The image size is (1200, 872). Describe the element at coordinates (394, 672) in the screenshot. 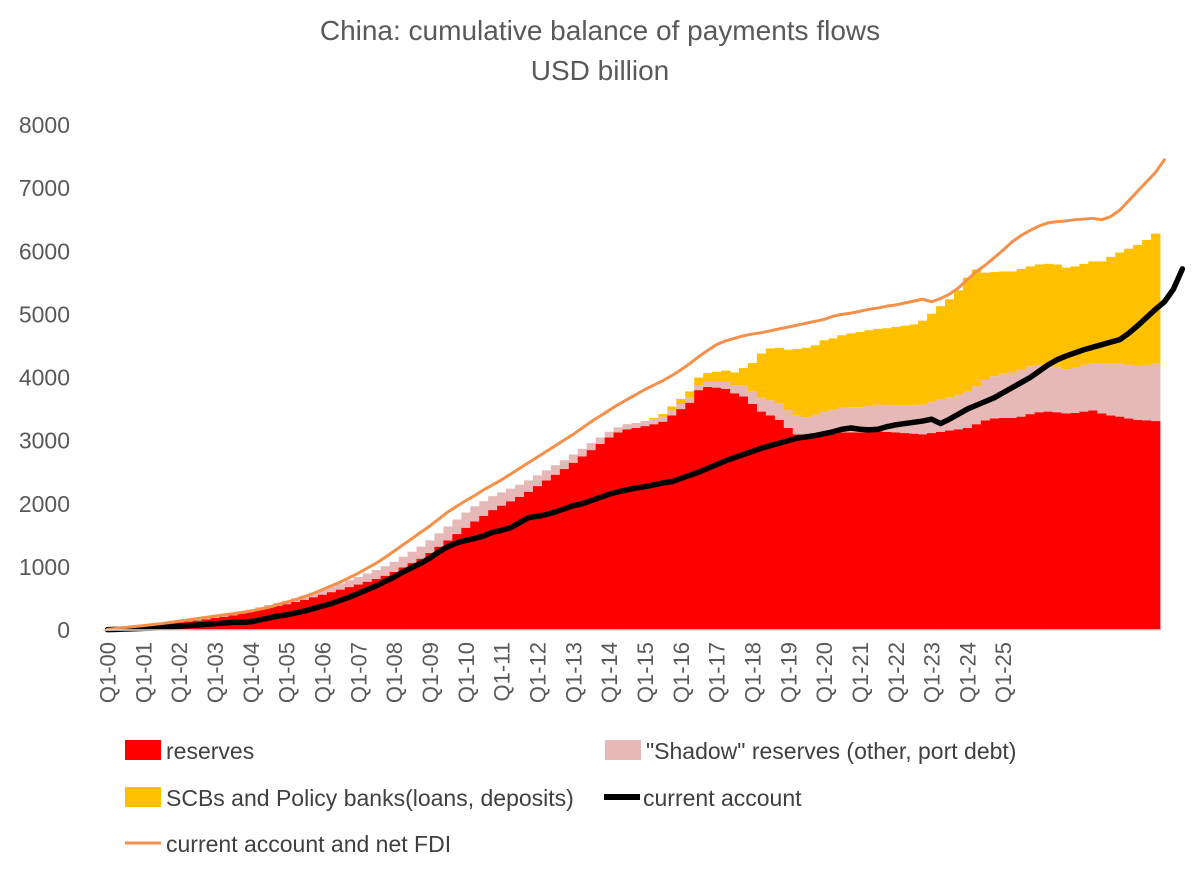

I see `x-tick-label: Q1-08` at that location.